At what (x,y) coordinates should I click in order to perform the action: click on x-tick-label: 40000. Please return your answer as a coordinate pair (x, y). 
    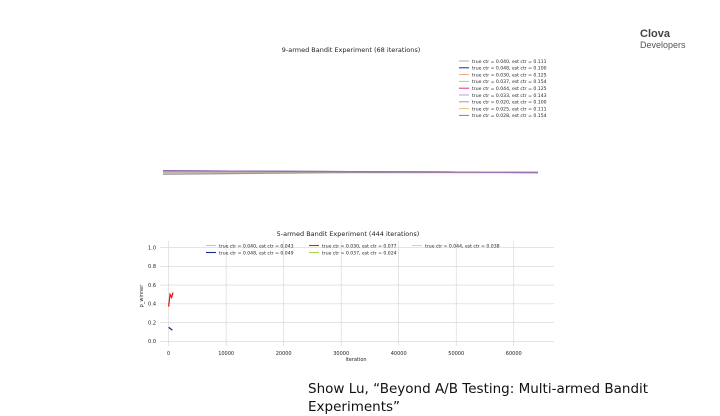
    Looking at the image, I should click on (399, 354).